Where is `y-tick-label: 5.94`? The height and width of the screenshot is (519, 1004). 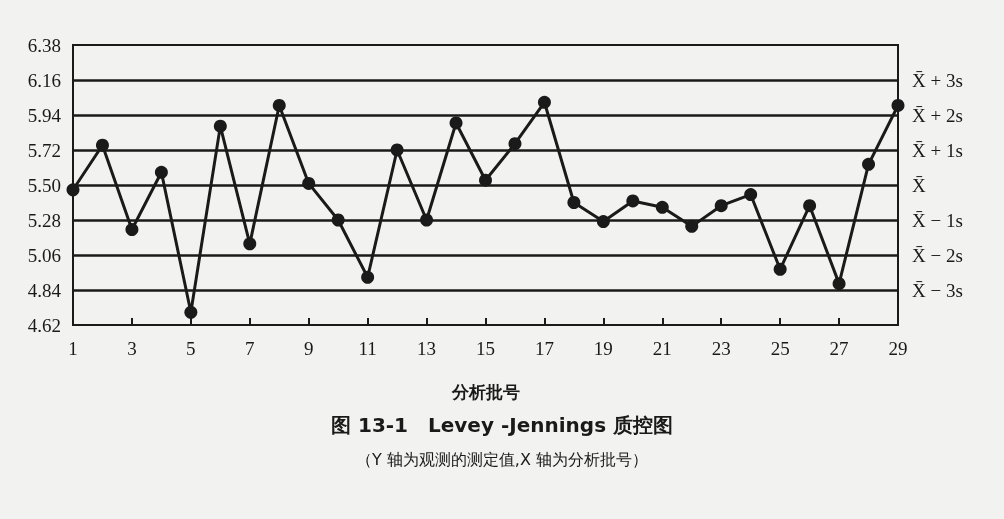
y-tick-label: 5.94 is located at coordinates (44, 115).